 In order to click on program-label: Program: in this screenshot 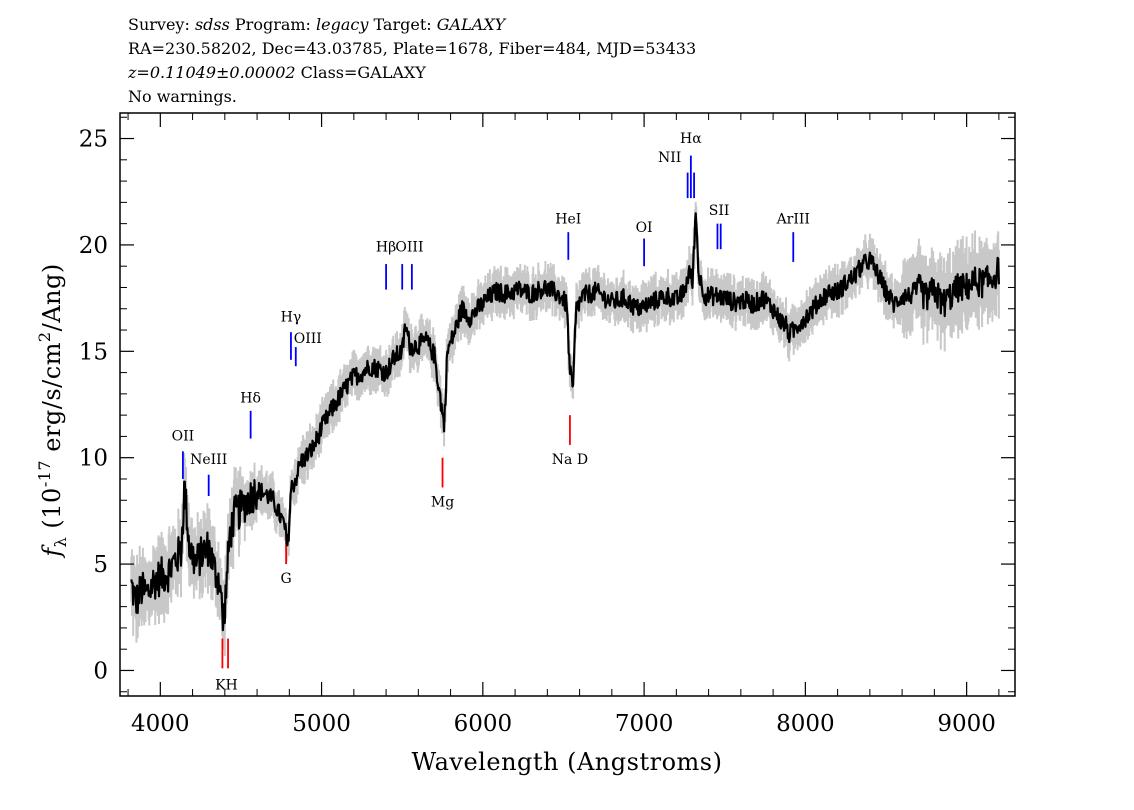, I will do `click(273, 24)`.